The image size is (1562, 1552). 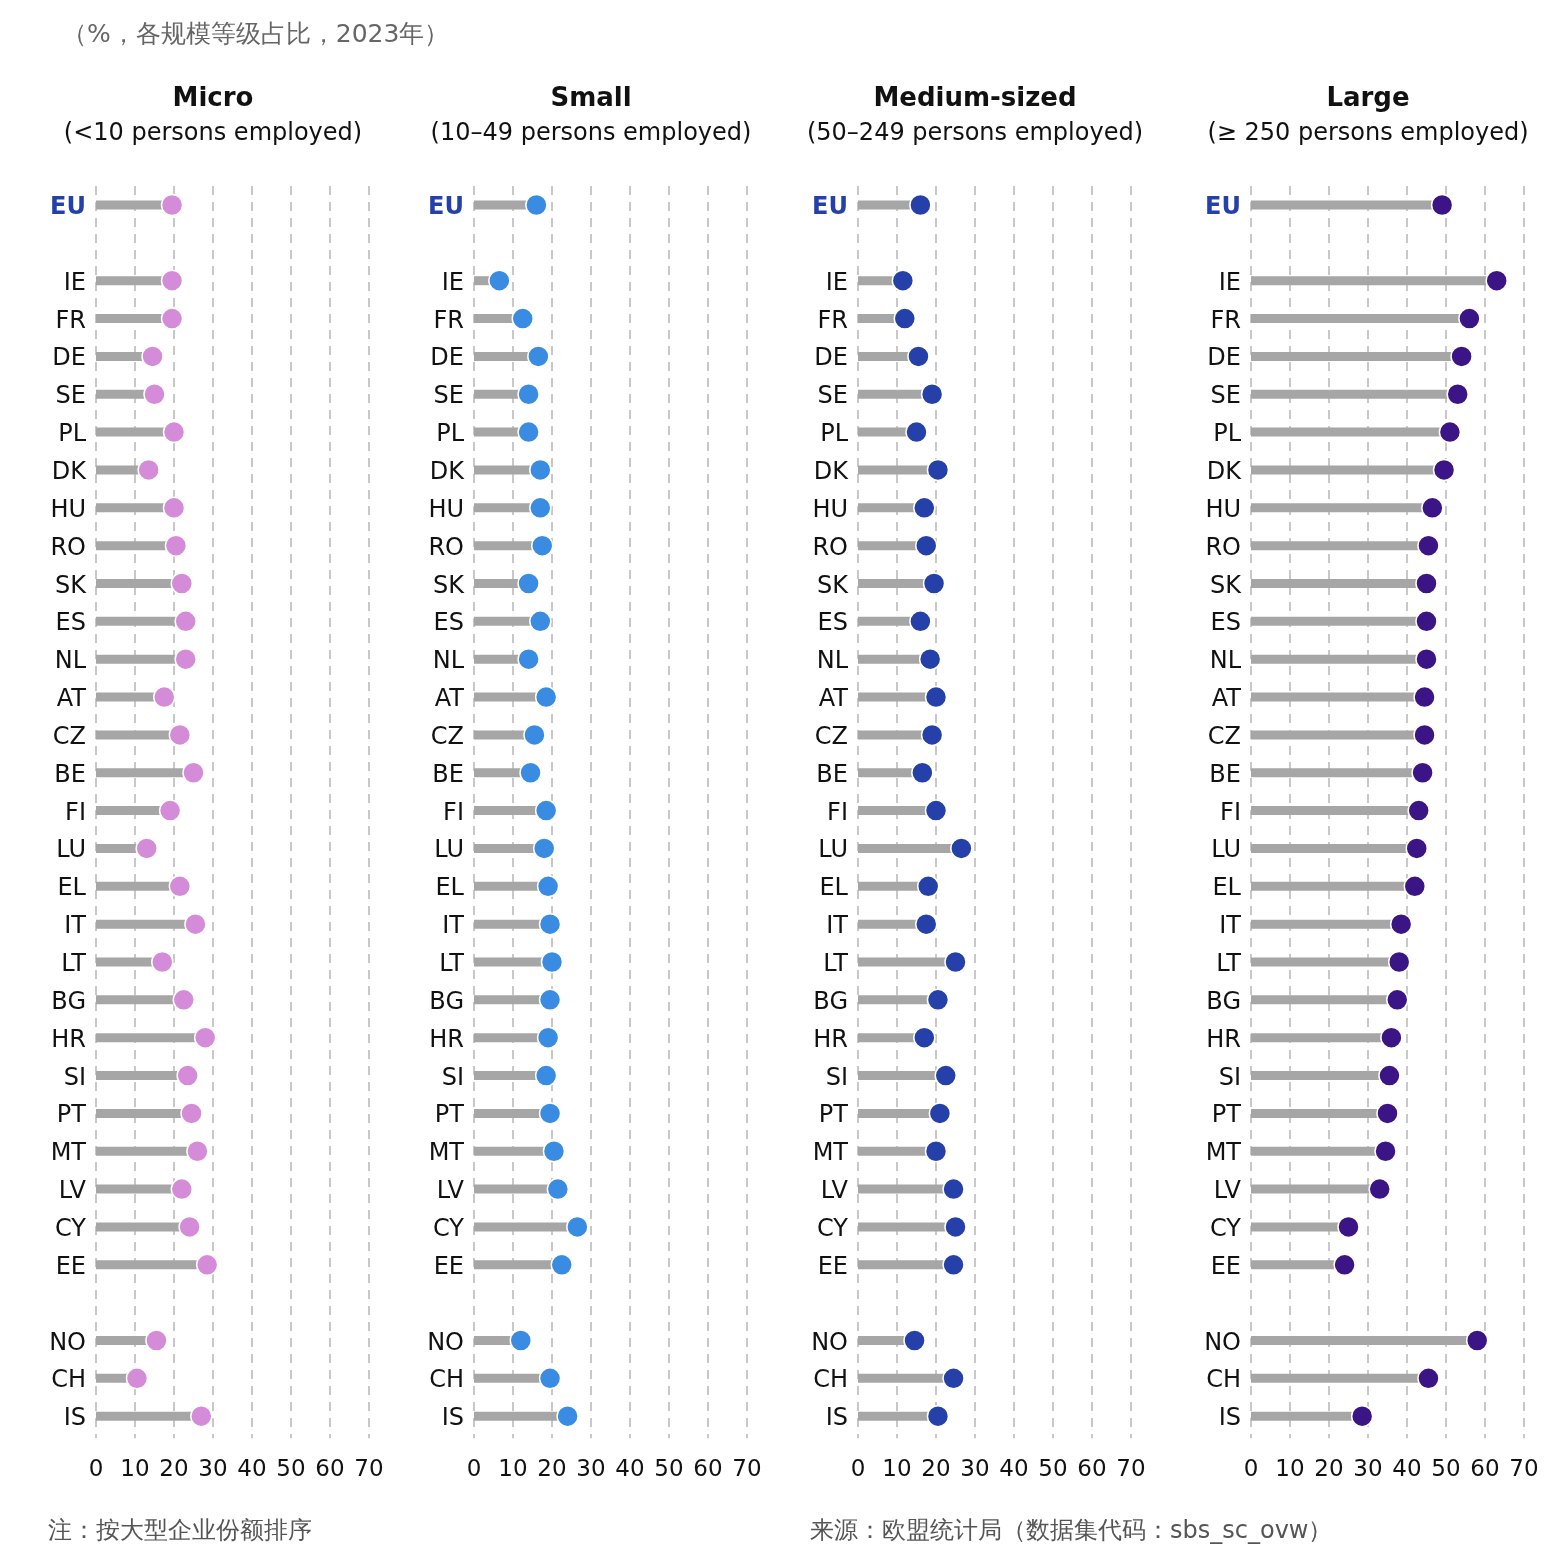 What do you see at coordinates (1225, 319) in the screenshot?
I see `y-tick-label: FR` at bounding box center [1225, 319].